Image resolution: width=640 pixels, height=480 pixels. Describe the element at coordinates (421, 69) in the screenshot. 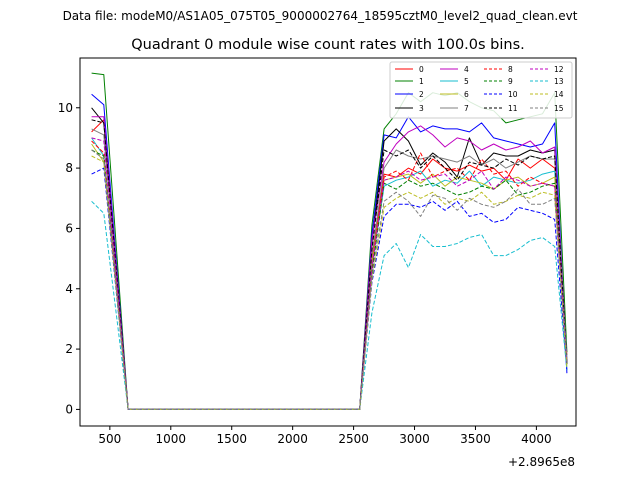

I see `legend-label-0: 0` at that location.